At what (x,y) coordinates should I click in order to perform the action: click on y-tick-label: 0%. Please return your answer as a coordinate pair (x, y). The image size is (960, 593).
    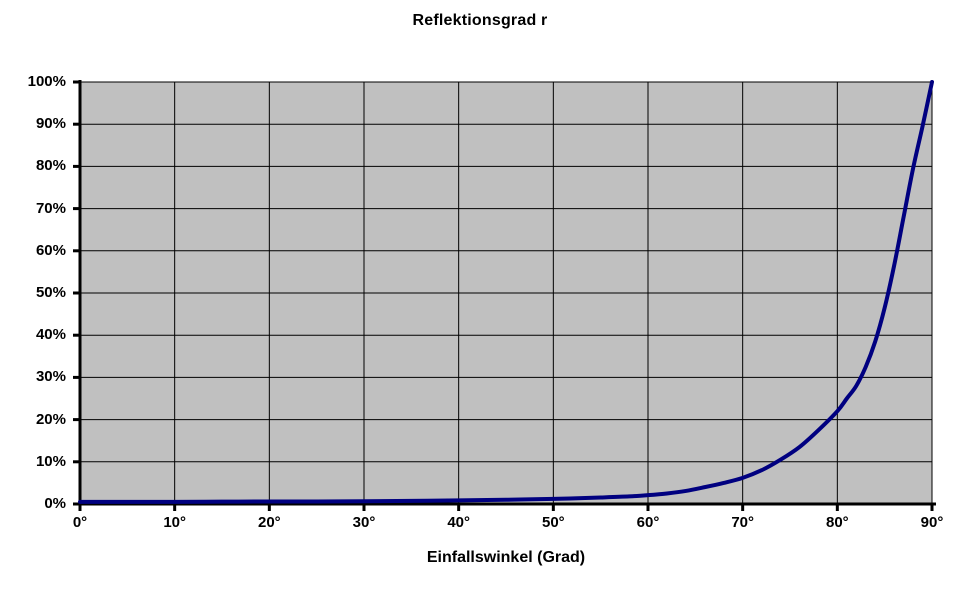
    Looking at the image, I should click on (55, 503).